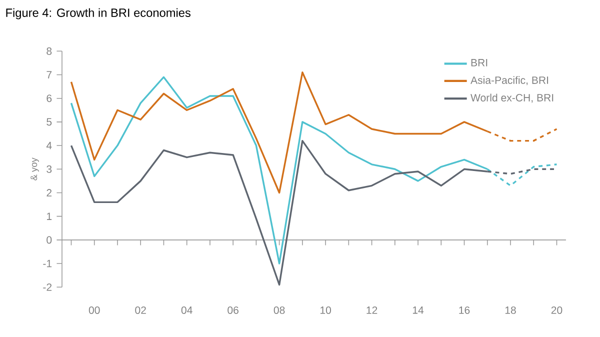  I want to click on y-tick-label: 4, so click(49, 146).